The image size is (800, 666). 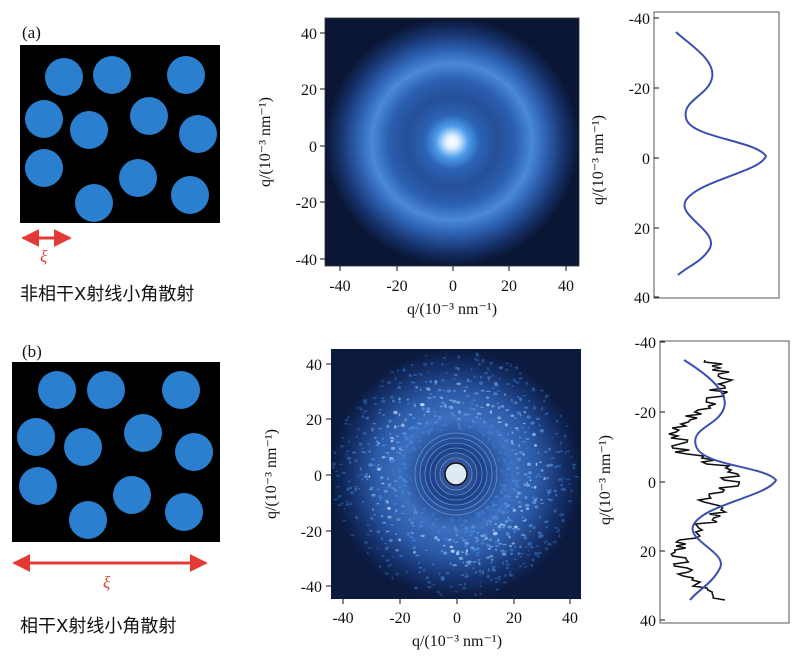 What do you see at coordinates (120, 134) in the screenshot?
I see `panel-a-particle-schematic` at bounding box center [120, 134].